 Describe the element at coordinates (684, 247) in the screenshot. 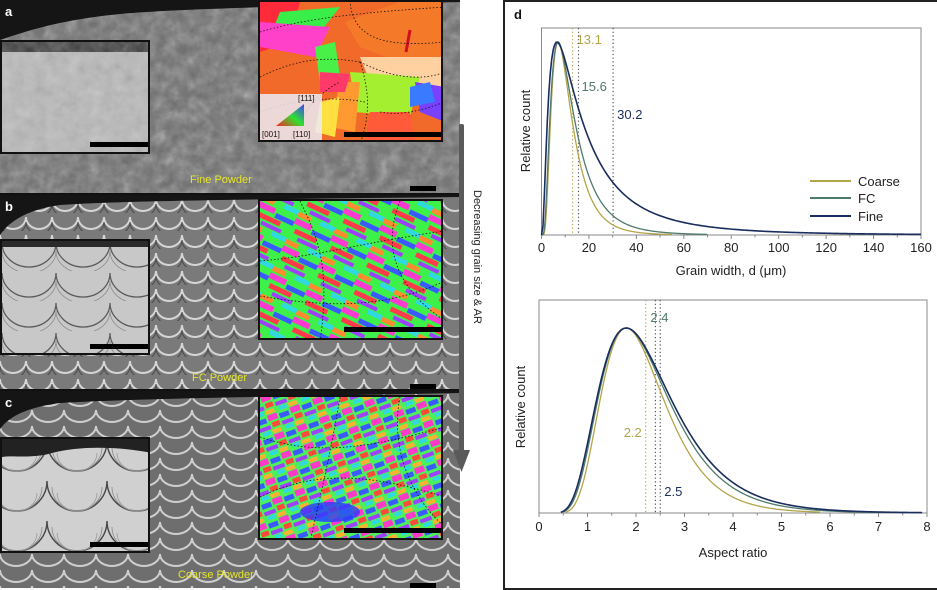

I see `x-tick-label: 60` at that location.